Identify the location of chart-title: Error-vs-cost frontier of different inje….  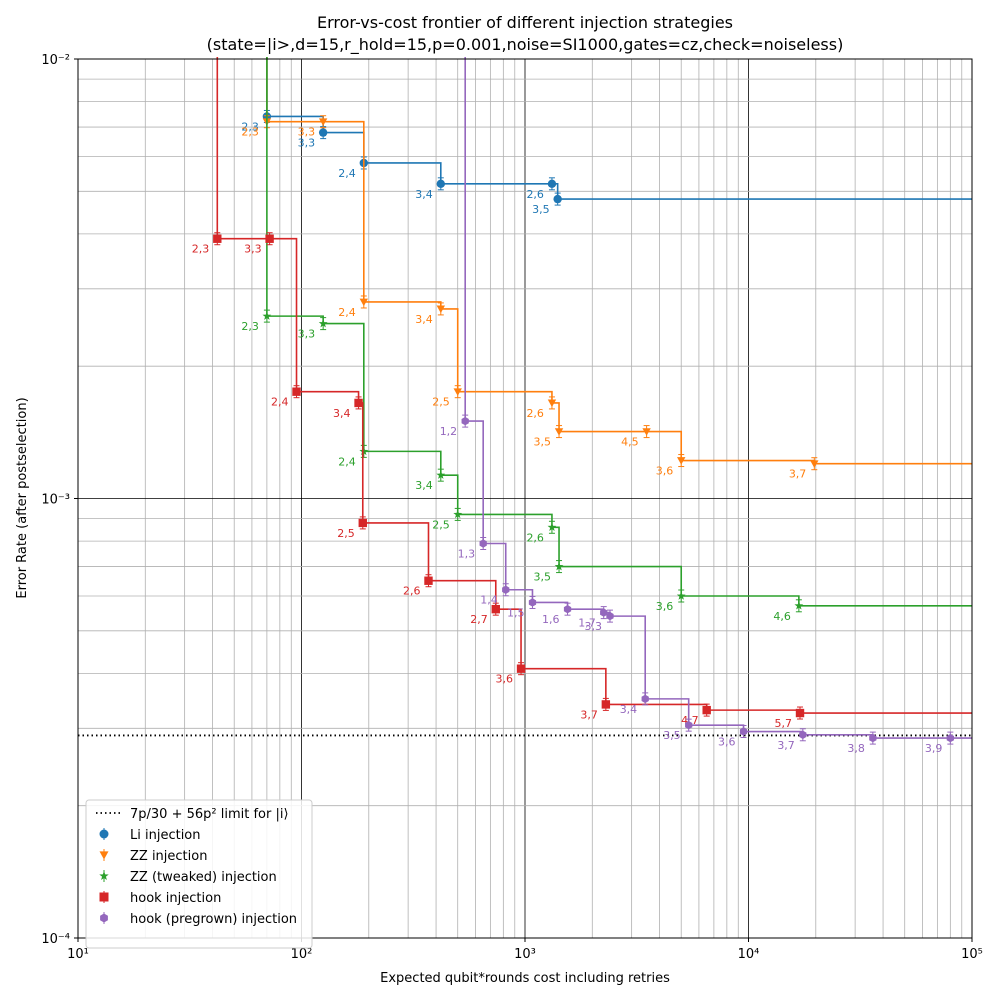
(525, 22).